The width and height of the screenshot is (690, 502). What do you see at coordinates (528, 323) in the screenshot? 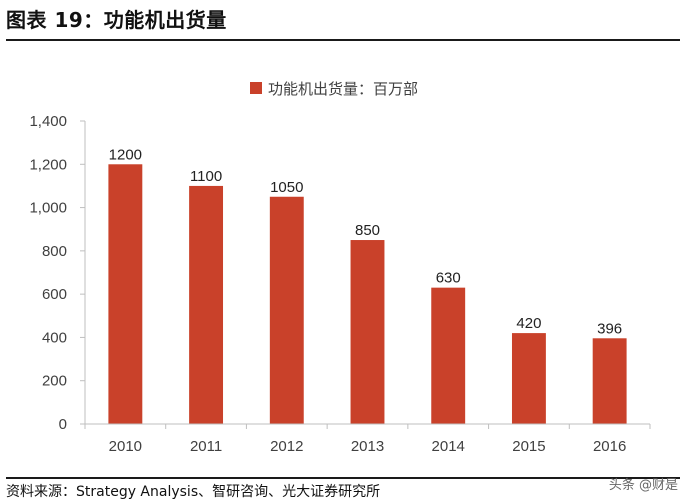
I see `data-label-2015: 420` at bounding box center [528, 323].